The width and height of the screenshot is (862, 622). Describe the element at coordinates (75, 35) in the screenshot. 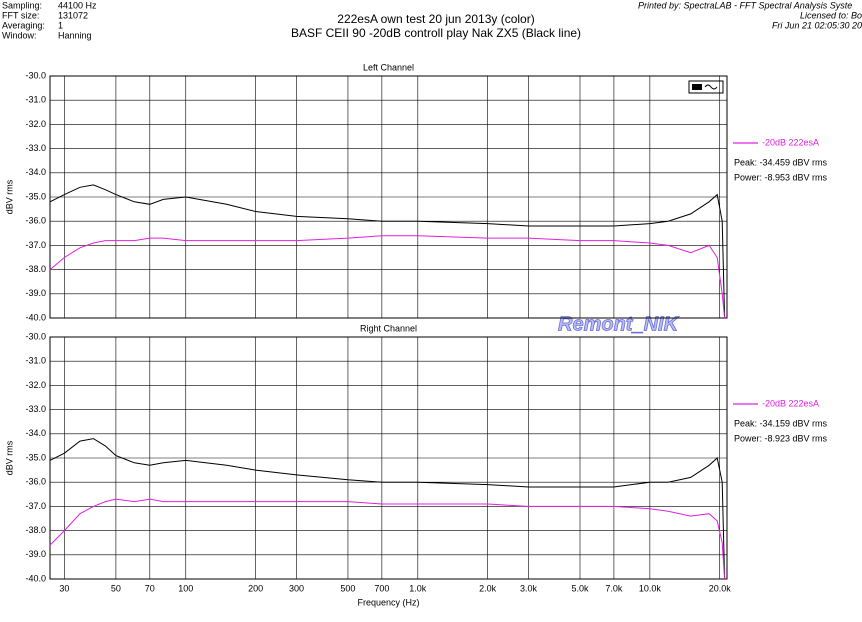

I see `info-value: Hanning` at that location.